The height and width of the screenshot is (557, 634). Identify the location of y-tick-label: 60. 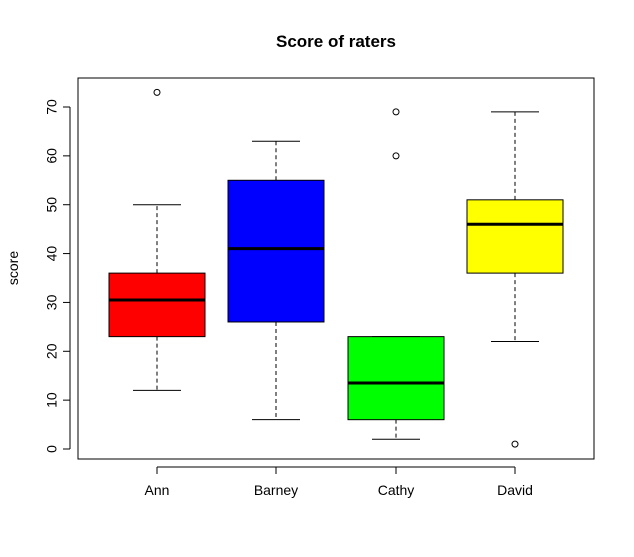
(52, 156).